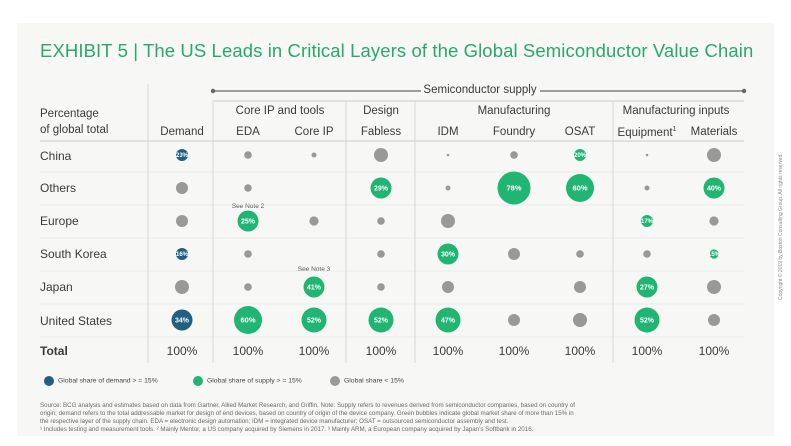 The height and width of the screenshot is (446, 791). I want to click on col-header-core-ip: Core IP, so click(314, 132).